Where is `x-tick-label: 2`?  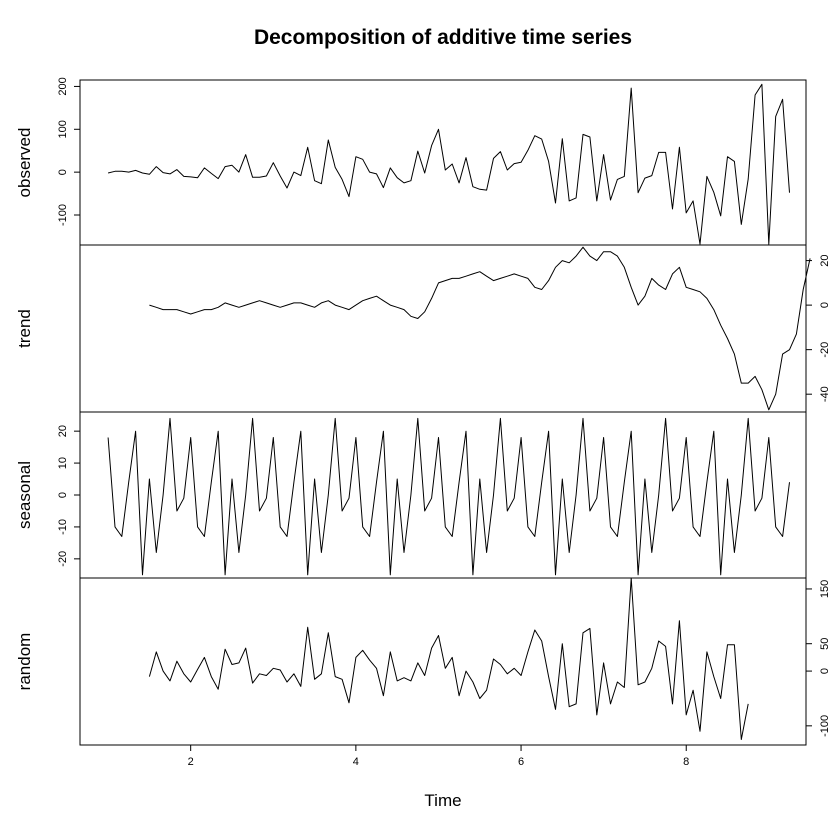
x-tick-label: 2 is located at coordinates (191, 762).